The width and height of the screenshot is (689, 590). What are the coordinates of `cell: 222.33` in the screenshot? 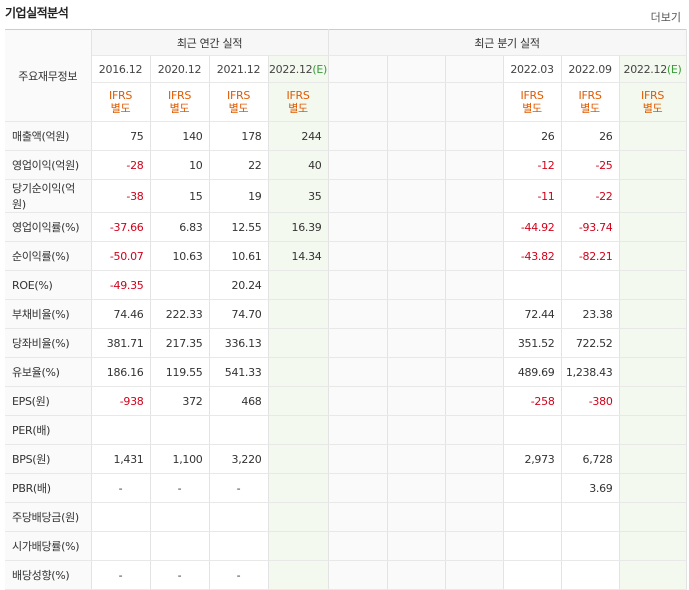 It's located at (180, 314).